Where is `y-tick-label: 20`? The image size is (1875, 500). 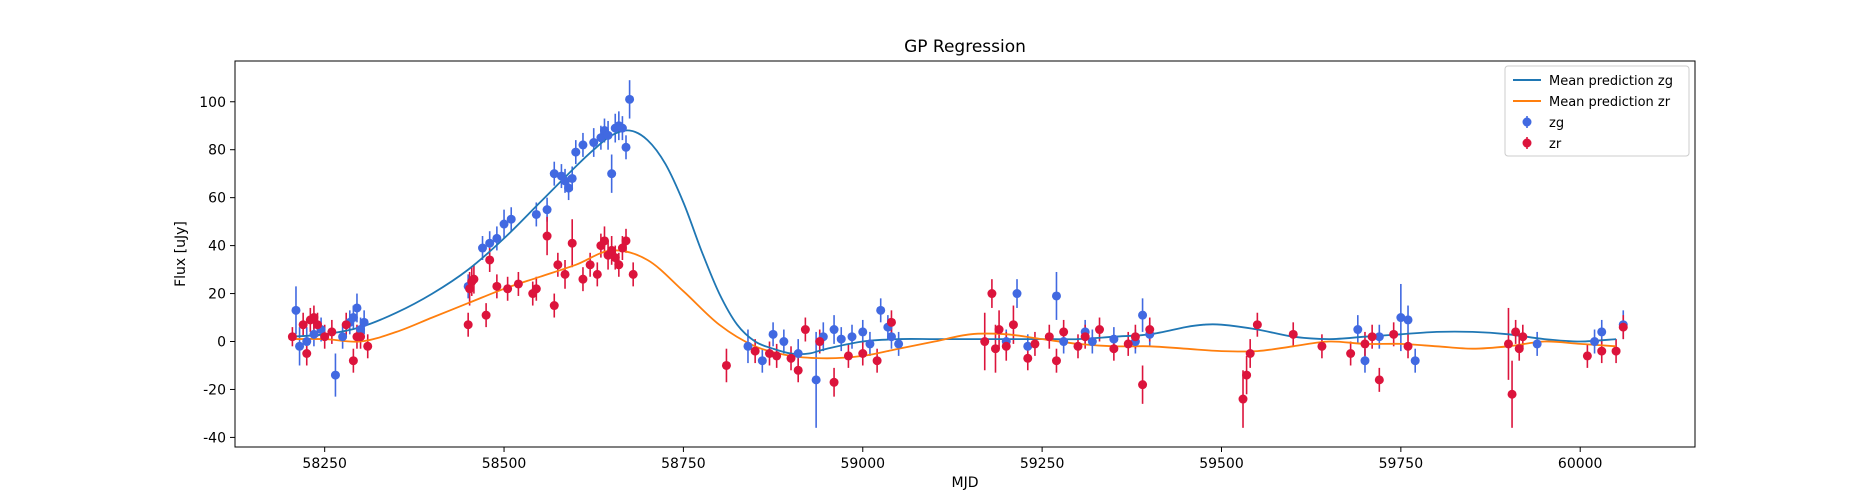 y-tick-label: 20 is located at coordinates (217, 295).